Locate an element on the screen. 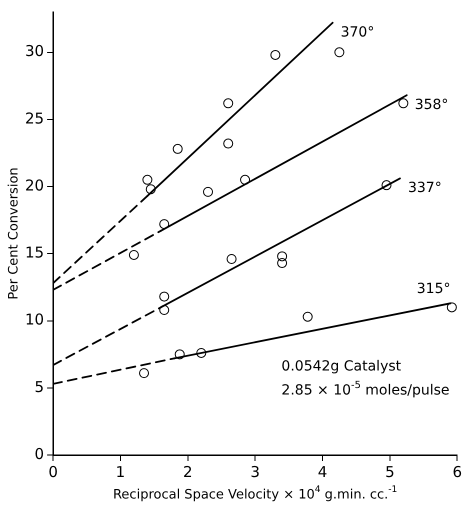 Image resolution: width=465 pixels, height=507 pixels. y-tick-label: 5 is located at coordinates (39, 387).